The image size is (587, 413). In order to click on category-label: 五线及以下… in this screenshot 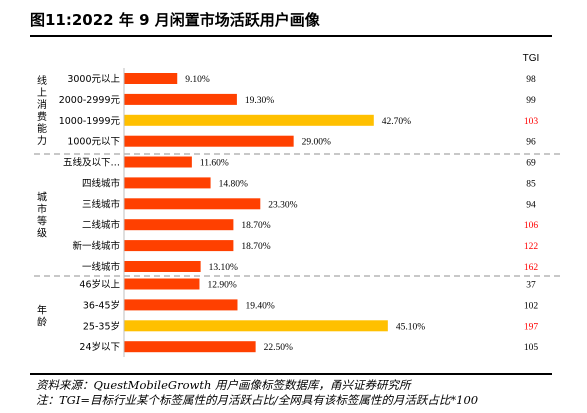, I will do `click(91, 163)`.